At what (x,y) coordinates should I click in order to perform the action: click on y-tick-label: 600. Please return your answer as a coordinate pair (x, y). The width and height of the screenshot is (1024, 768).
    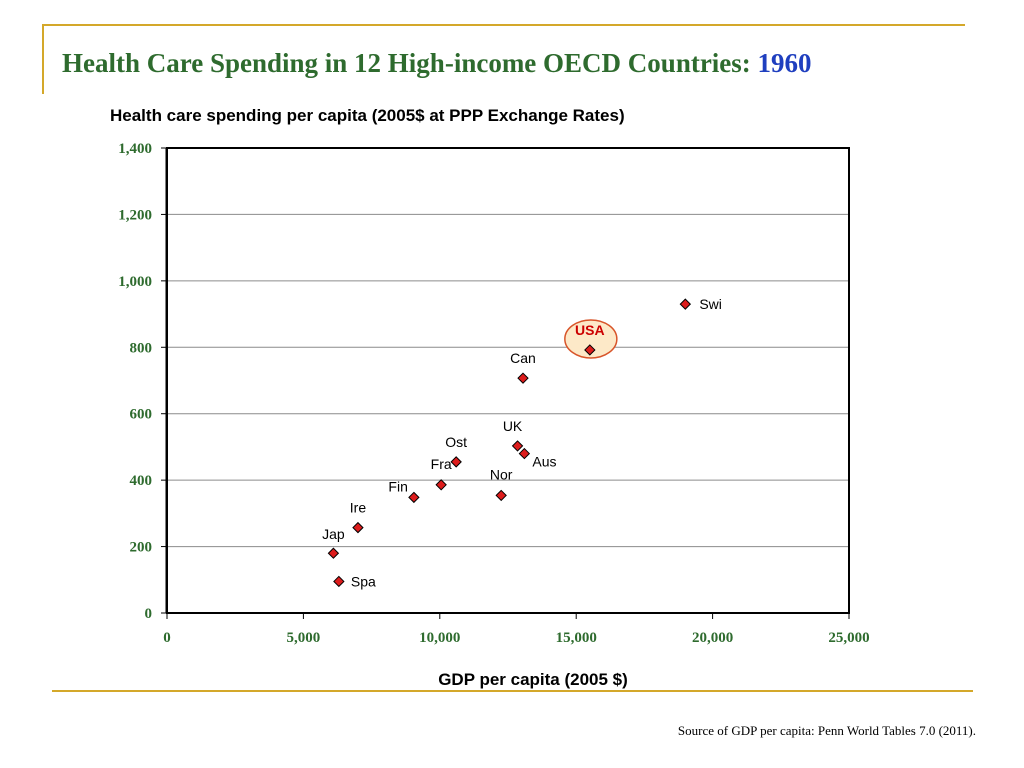
    Looking at the image, I should click on (141, 415).